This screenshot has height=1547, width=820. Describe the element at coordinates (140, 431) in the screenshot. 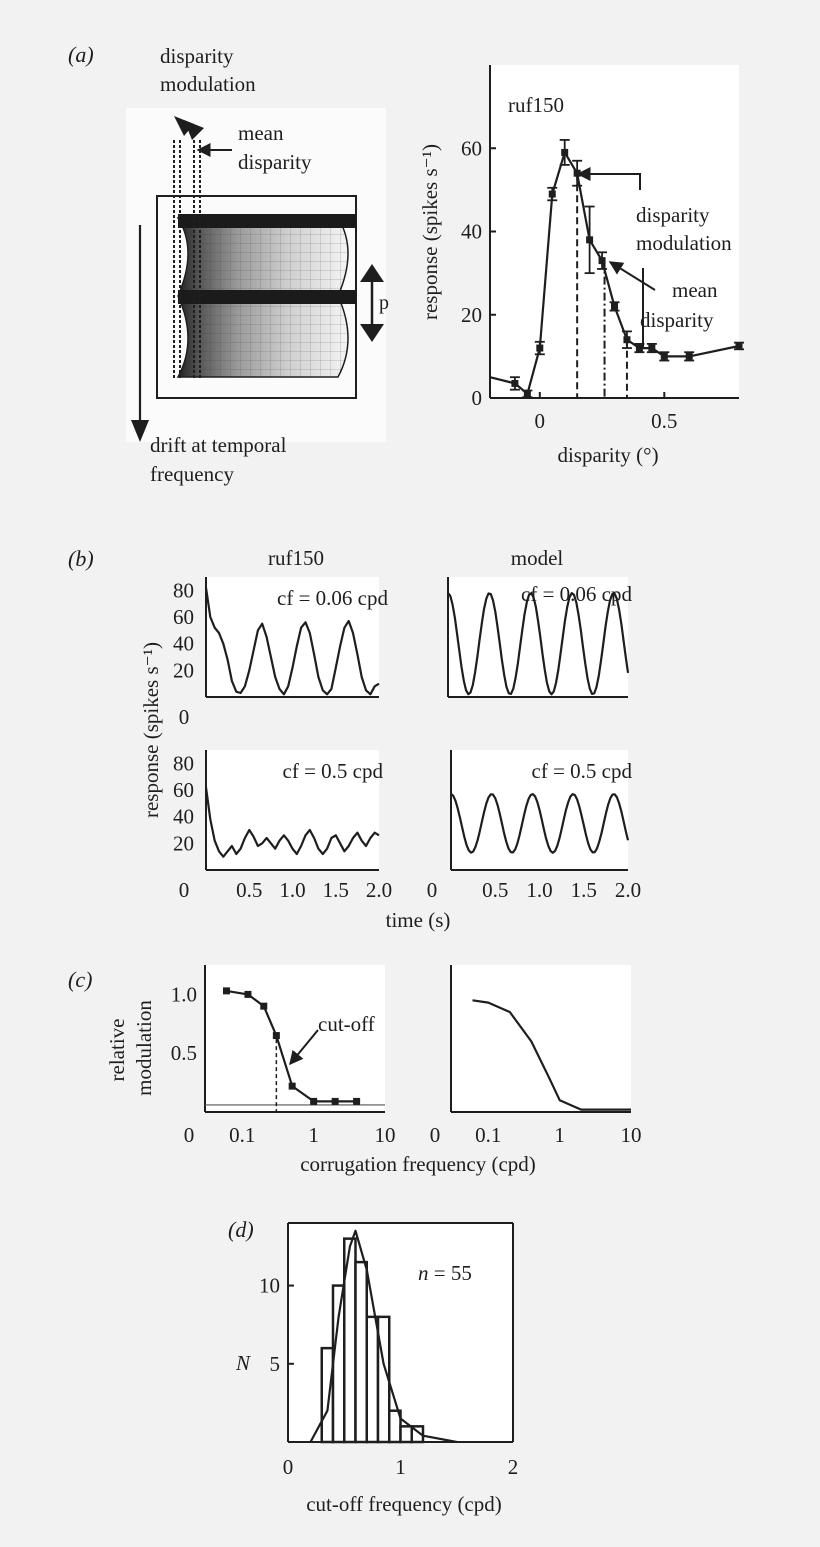

I see `drift-down-arrow-icon` at that location.